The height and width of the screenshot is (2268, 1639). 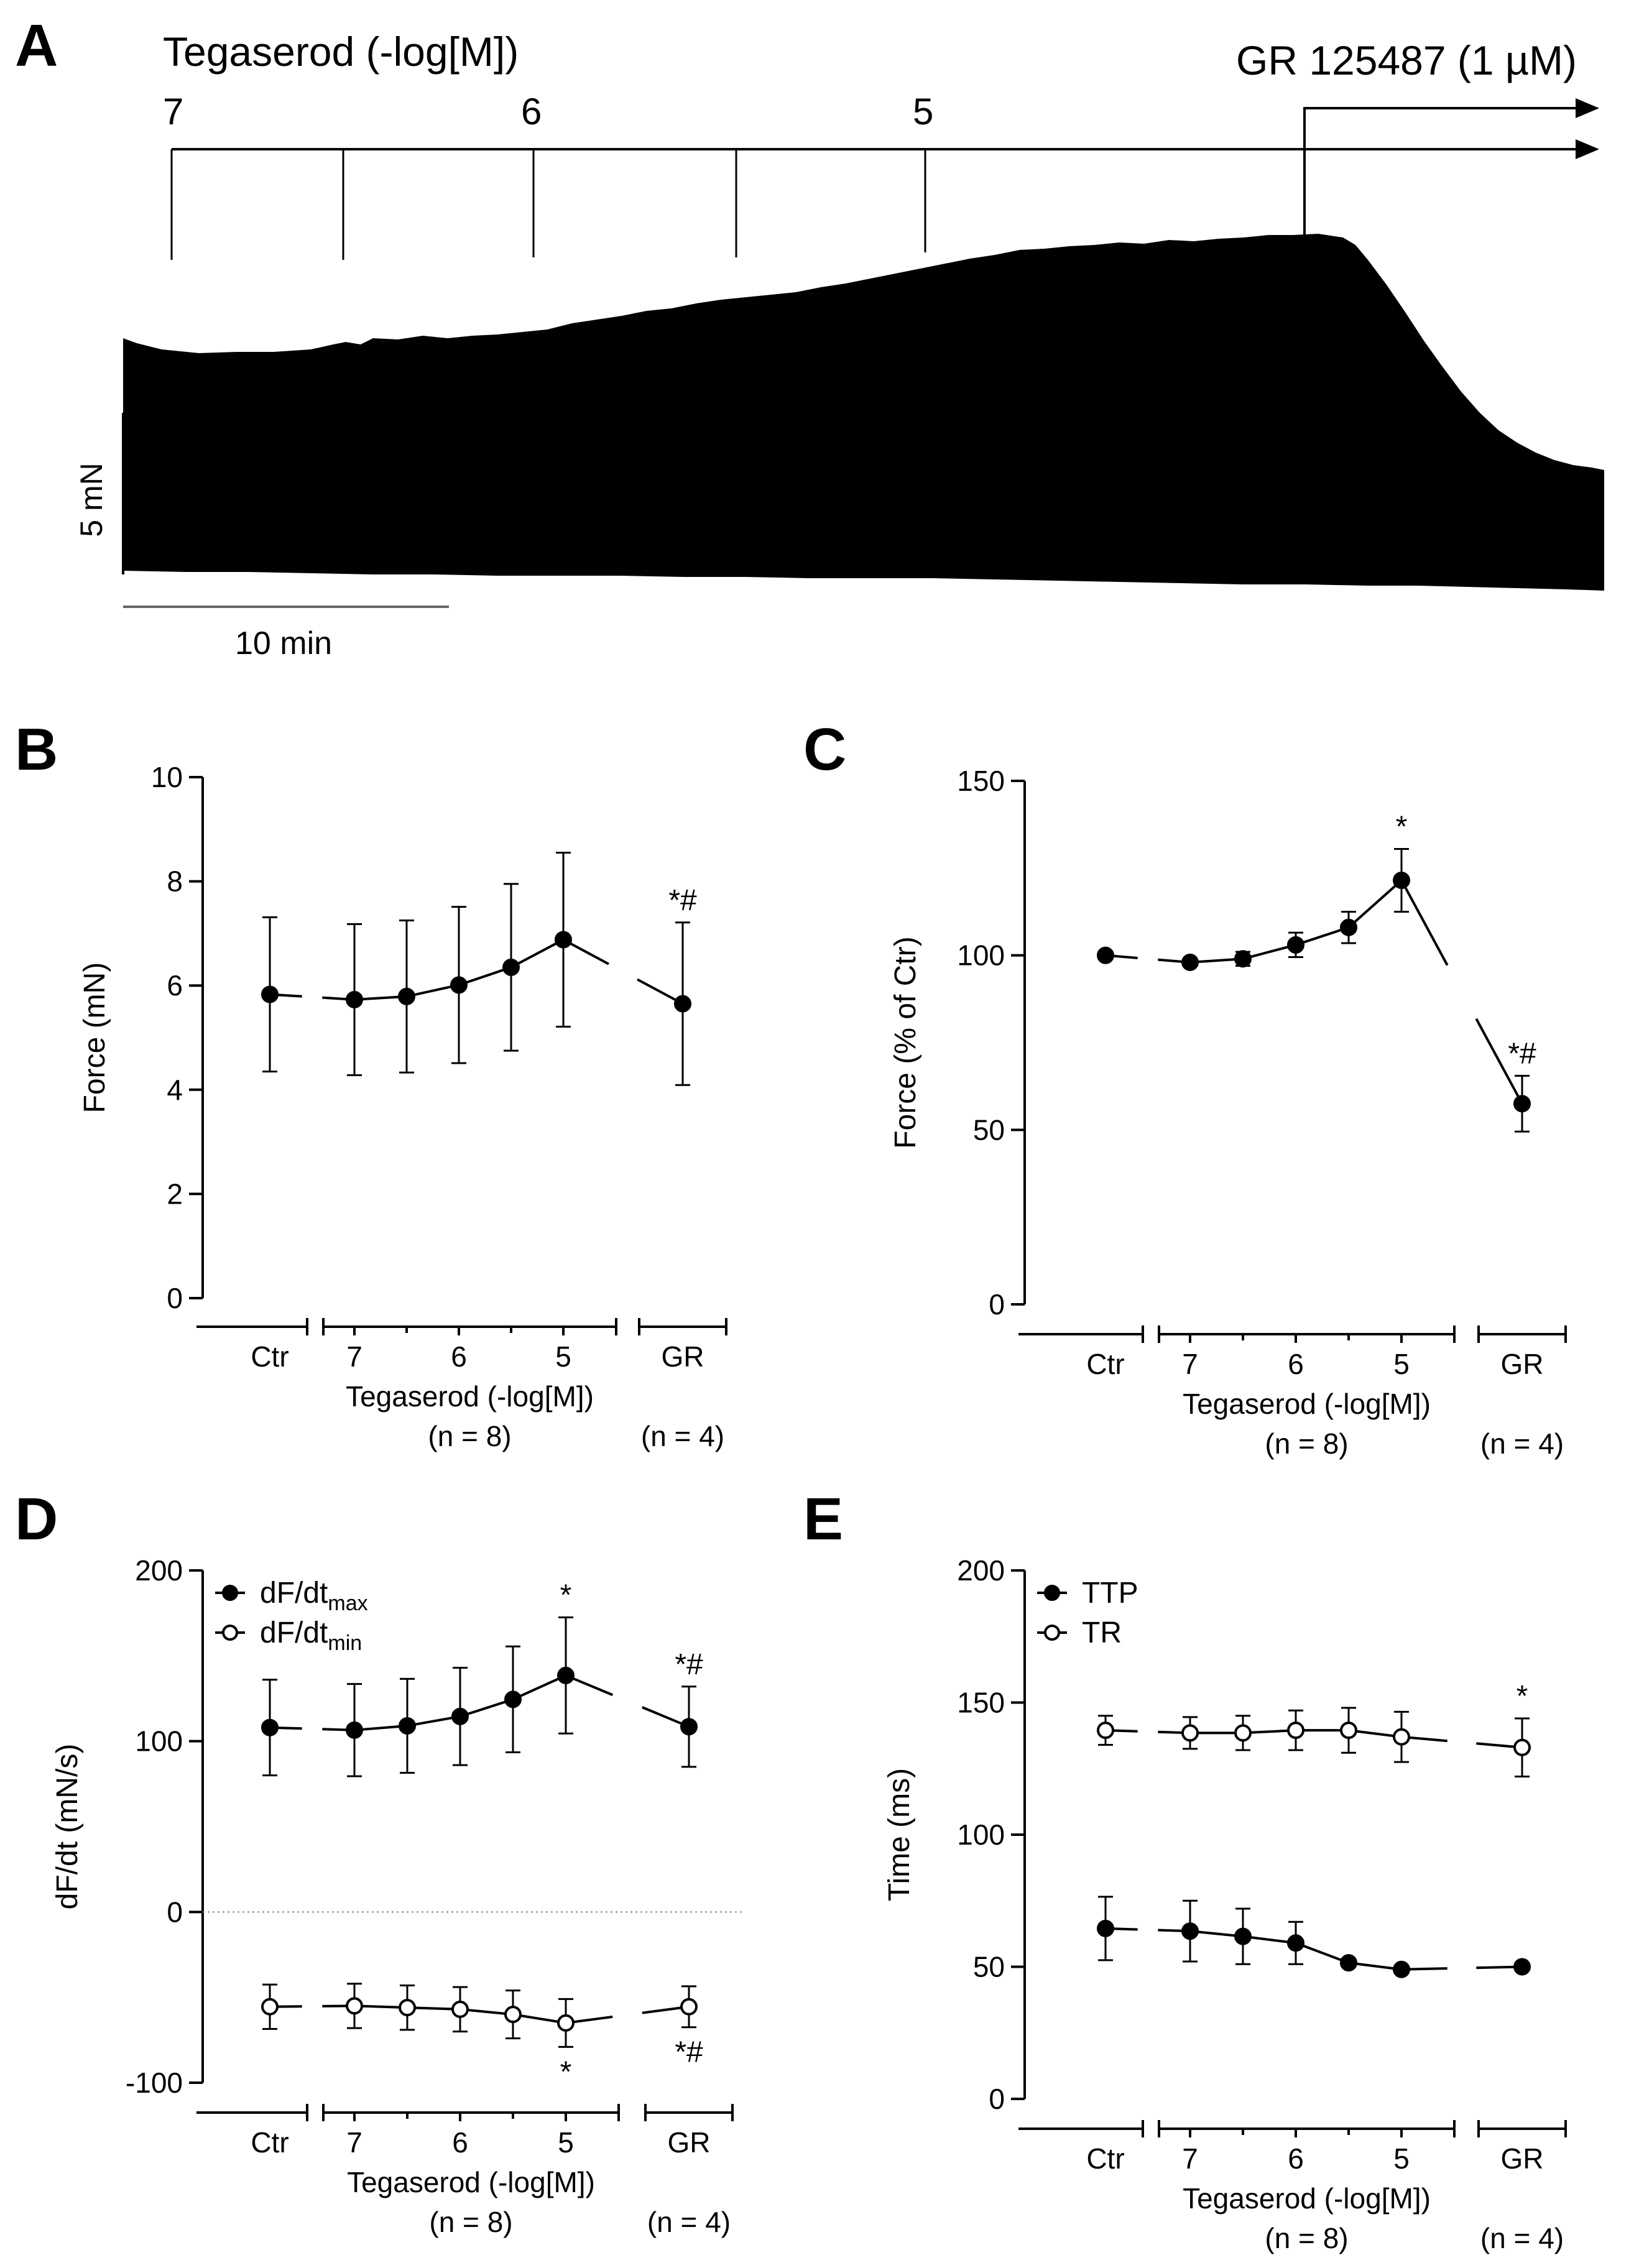 What do you see at coordinates (1522, 2238) in the screenshot?
I see `x-label-n-gr-e: (n = 4)` at bounding box center [1522, 2238].